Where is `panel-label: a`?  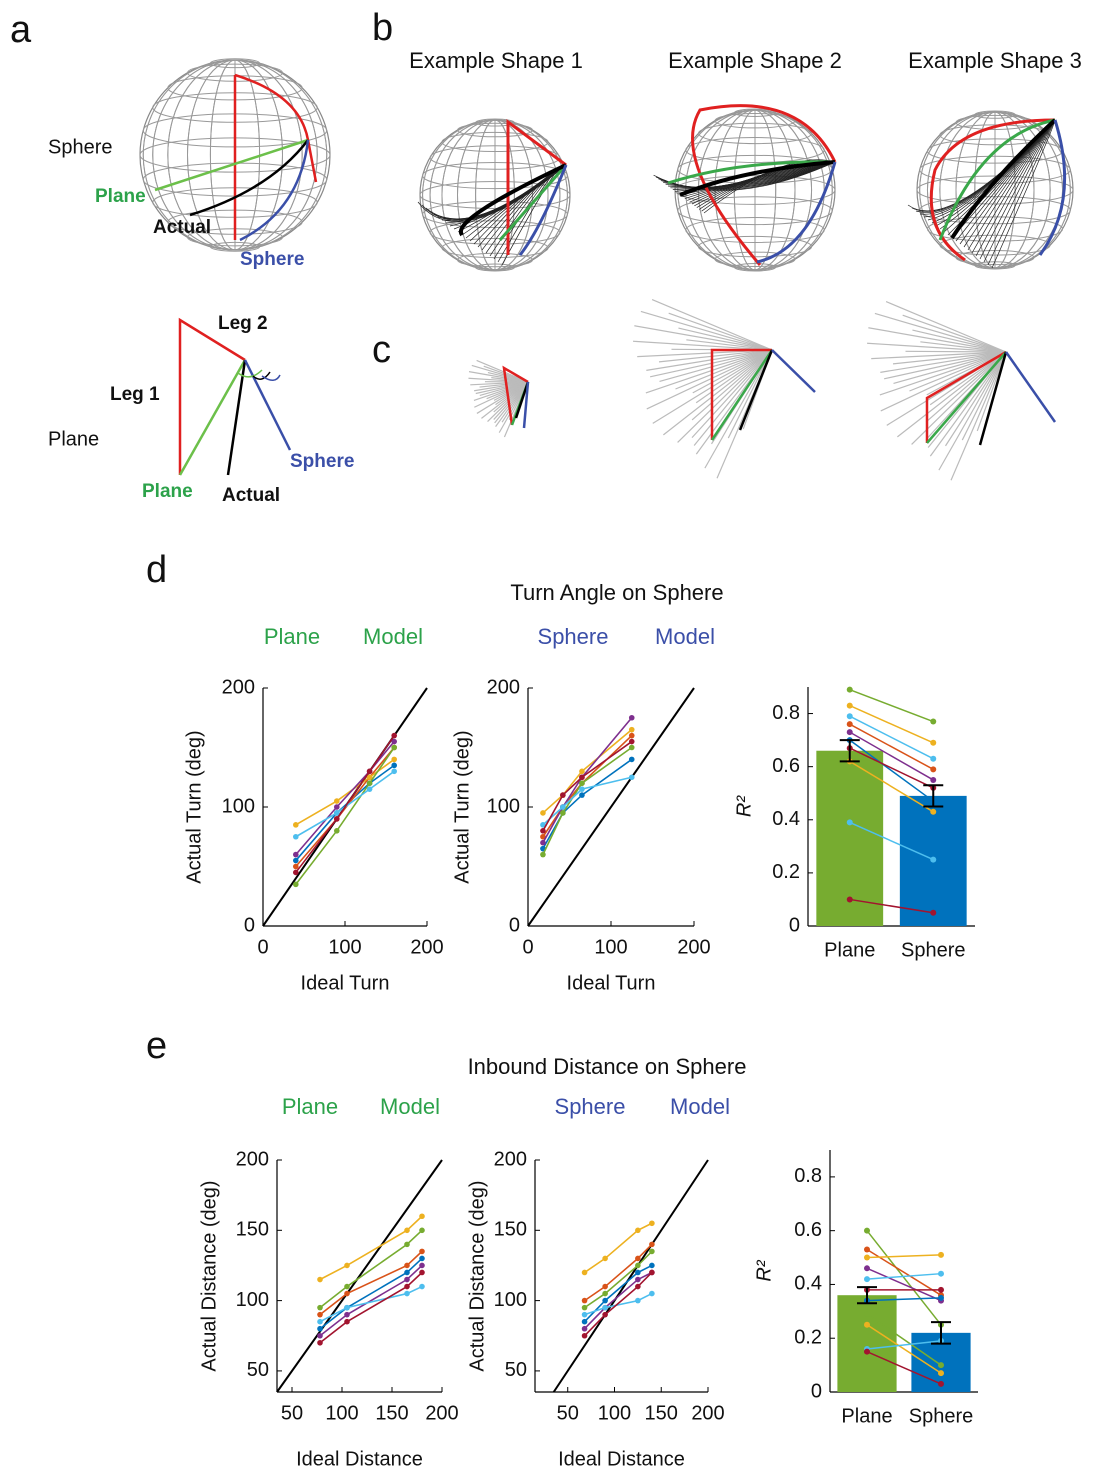
panel-label: a is located at coordinates (21, 30).